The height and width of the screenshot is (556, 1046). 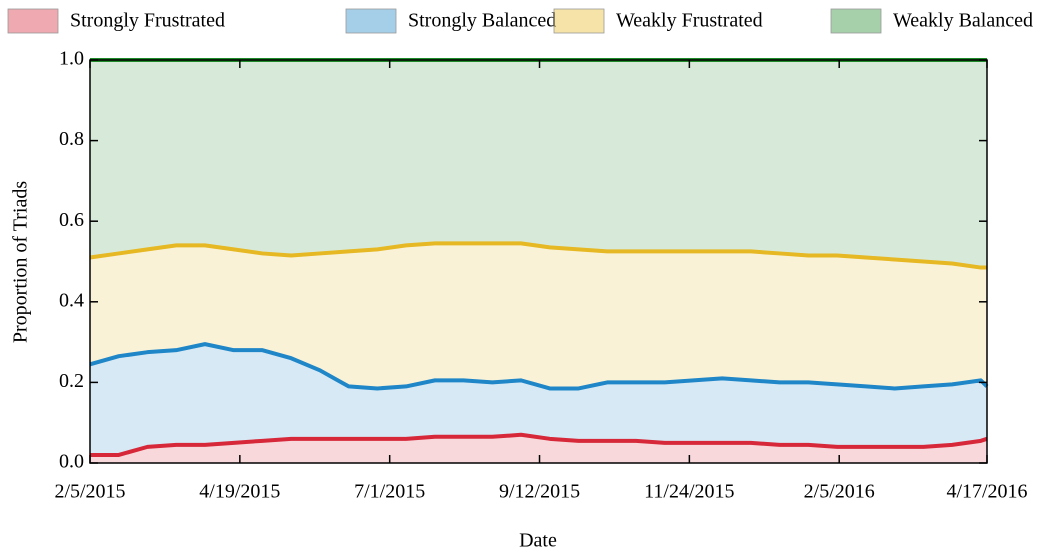 I want to click on y-tick-label: 0.8, so click(x=71, y=139).